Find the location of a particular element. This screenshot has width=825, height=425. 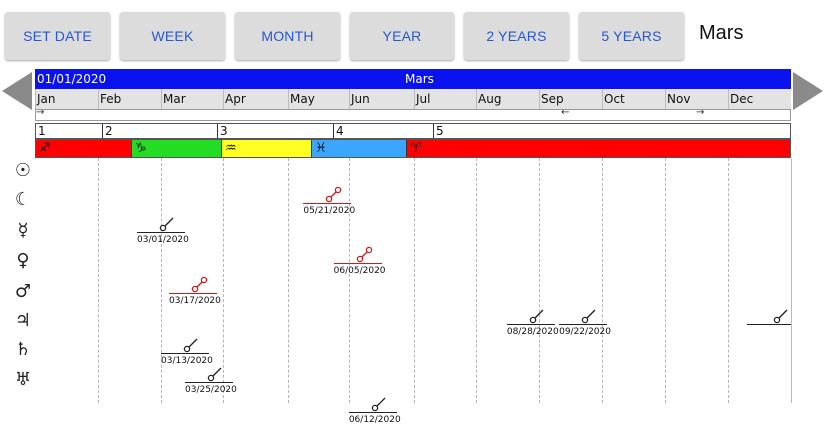

sagittarius-icon: ♐ is located at coordinates (84, 148).